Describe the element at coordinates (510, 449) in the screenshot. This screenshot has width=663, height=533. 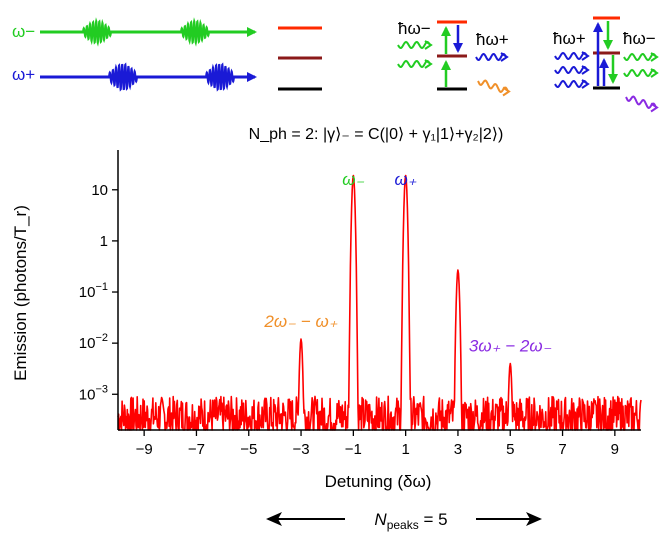
I see `x-tick-label: 5` at that location.